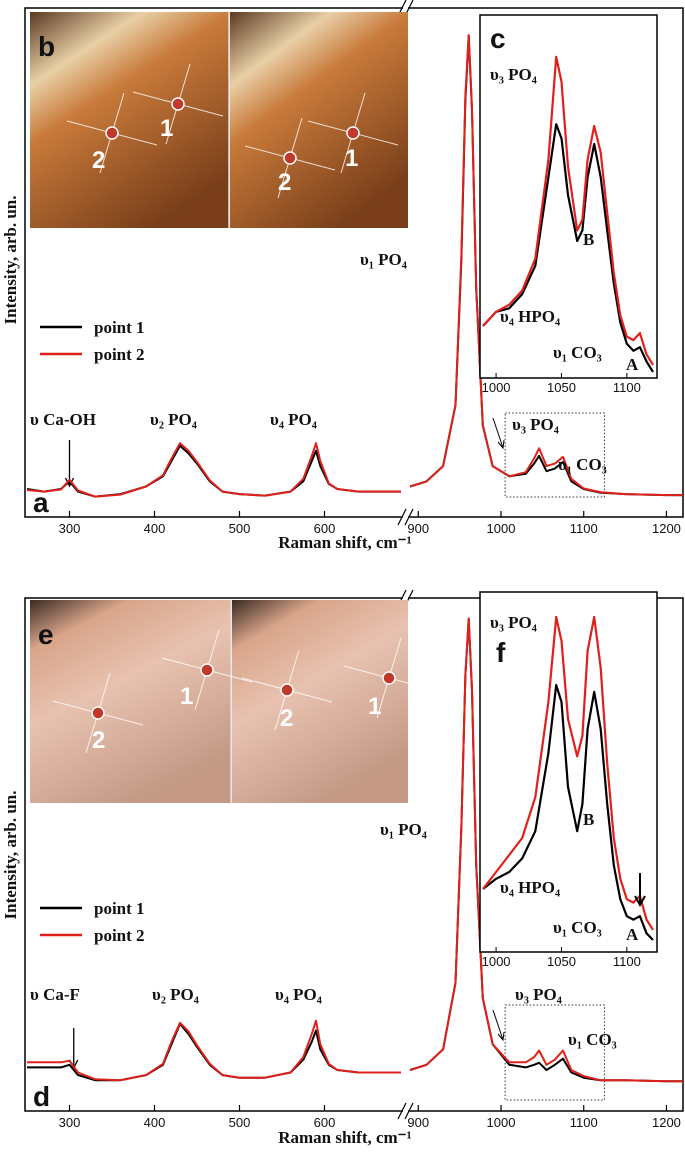  I want to click on panel-letter: a, so click(41, 502).